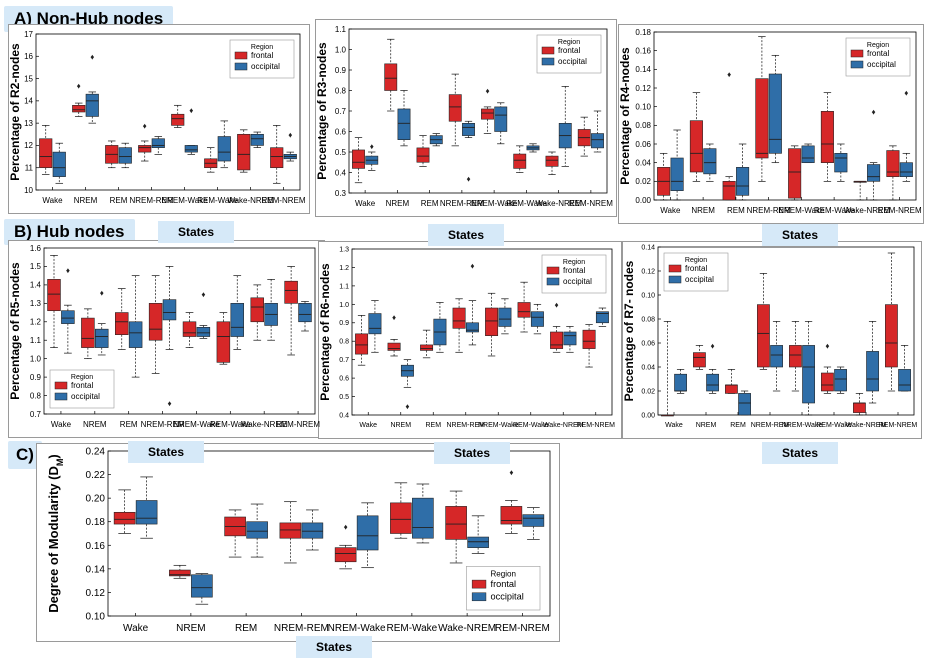 The height and width of the screenshot is (658, 926). What do you see at coordinates (625, 116) in the screenshot?
I see `y-axis-label: Percentage of R4-nodes` at bounding box center [625, 116].